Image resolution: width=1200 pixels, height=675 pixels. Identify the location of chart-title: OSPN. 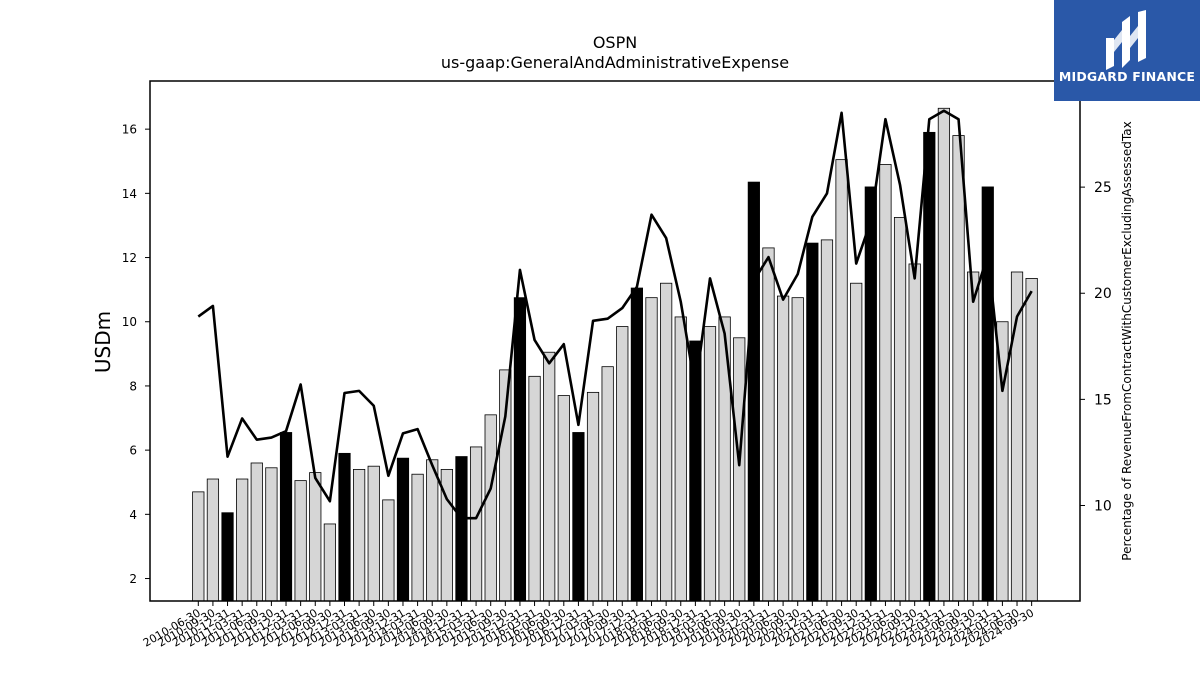
(615, 42).